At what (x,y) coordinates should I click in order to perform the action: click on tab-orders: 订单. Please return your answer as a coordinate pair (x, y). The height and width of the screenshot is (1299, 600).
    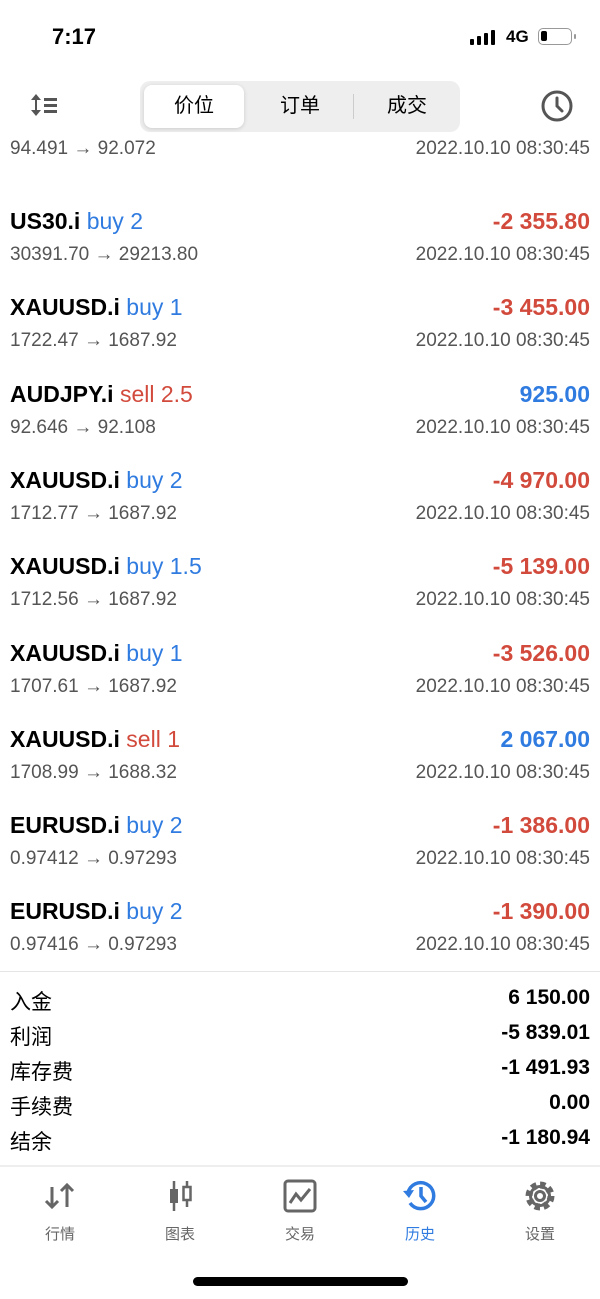
    Looking at the image, I should click on (300, 106).